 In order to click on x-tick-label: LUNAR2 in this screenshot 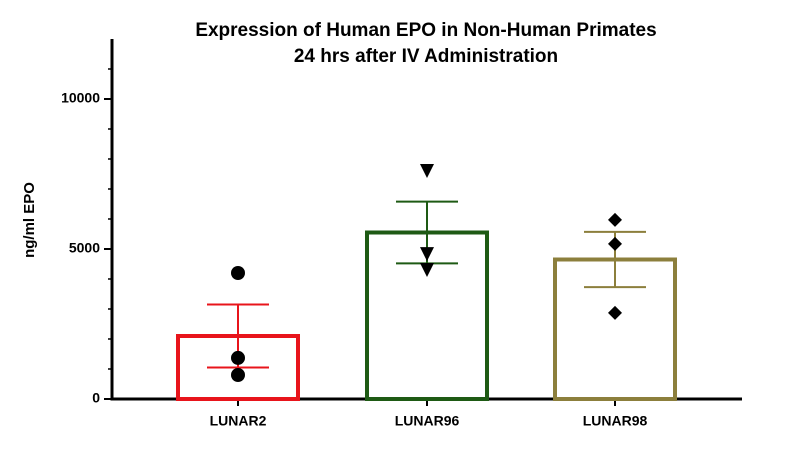, I will do `click(238, 421)`.